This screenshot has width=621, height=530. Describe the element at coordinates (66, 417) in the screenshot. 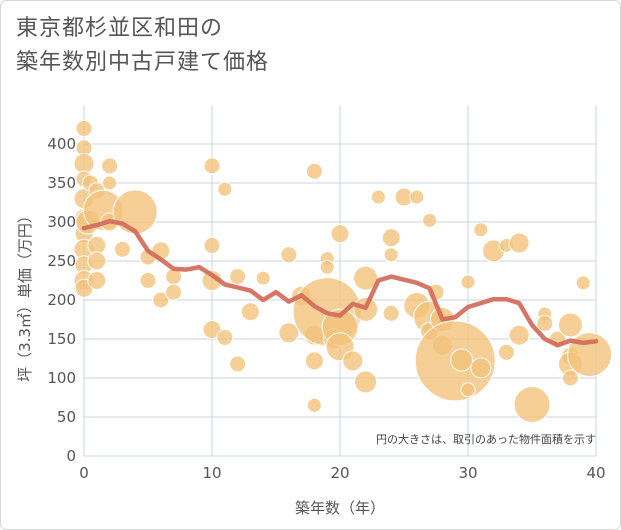

I see `y-tick-label: 50` at that location.